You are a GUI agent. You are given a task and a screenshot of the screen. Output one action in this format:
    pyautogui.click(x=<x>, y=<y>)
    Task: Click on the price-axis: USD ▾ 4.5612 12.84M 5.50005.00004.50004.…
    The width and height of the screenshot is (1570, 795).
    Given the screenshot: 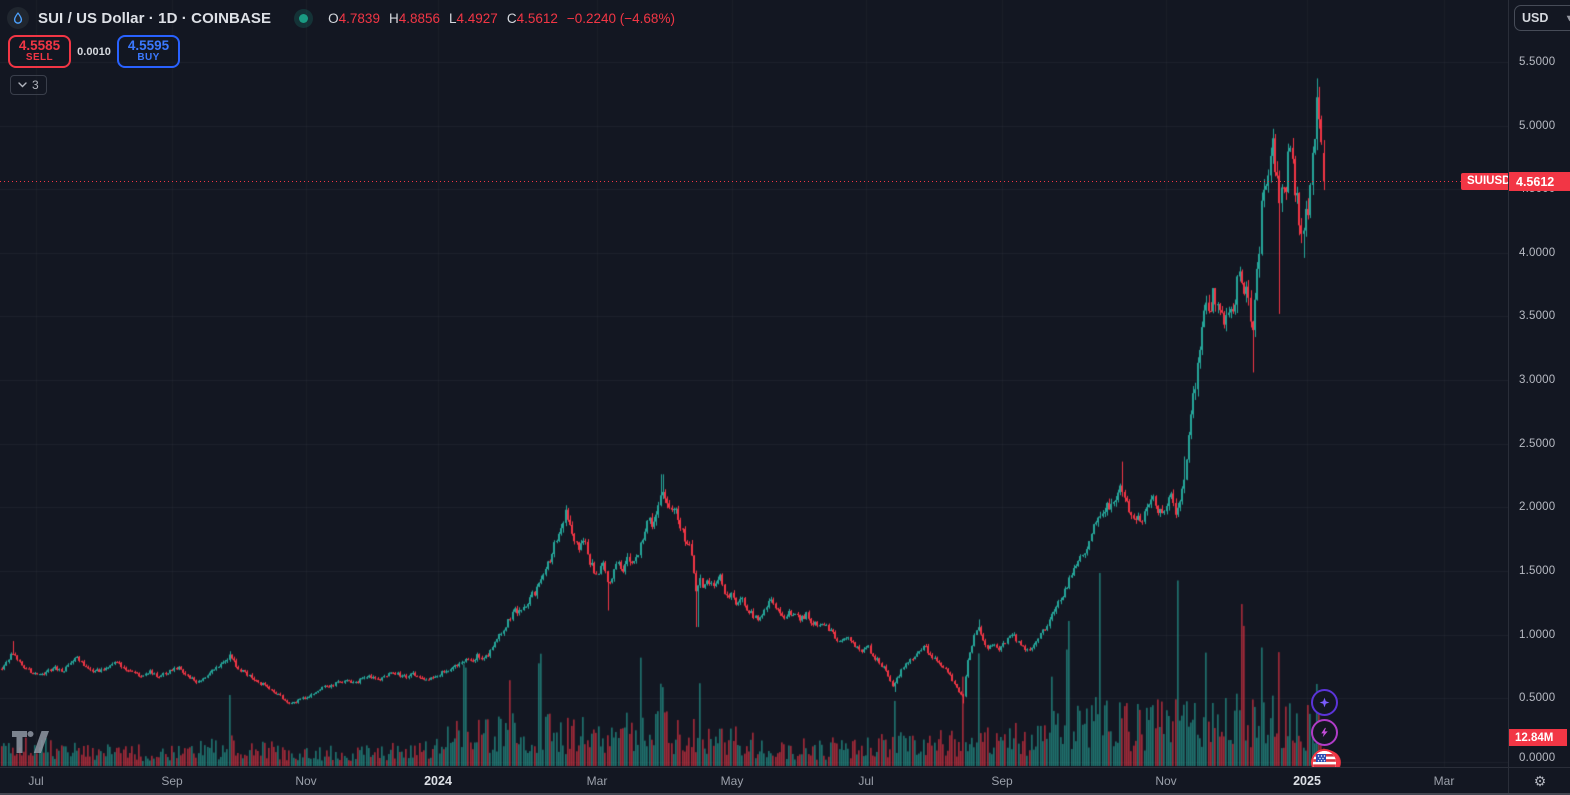 What is the action you would take?
    pyautogui.click(x=1539, y=383)
    